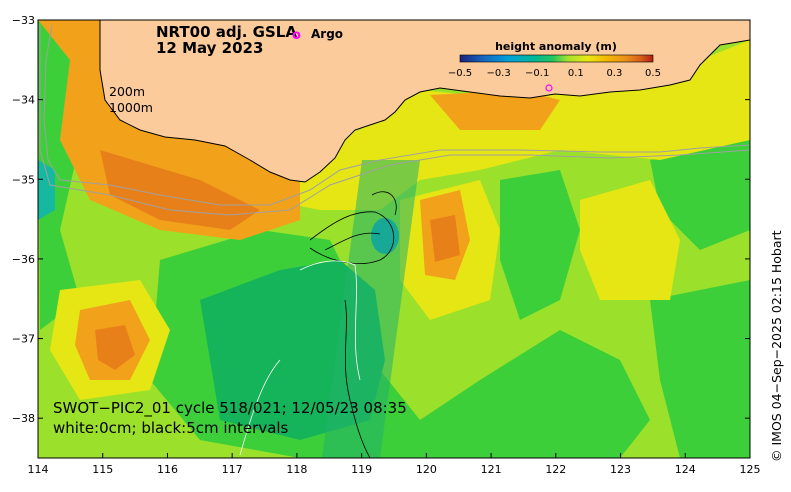 Image resolution: width=791 pixels, height=492 pixels. I want to click on argo-floats, so click(549, 88).